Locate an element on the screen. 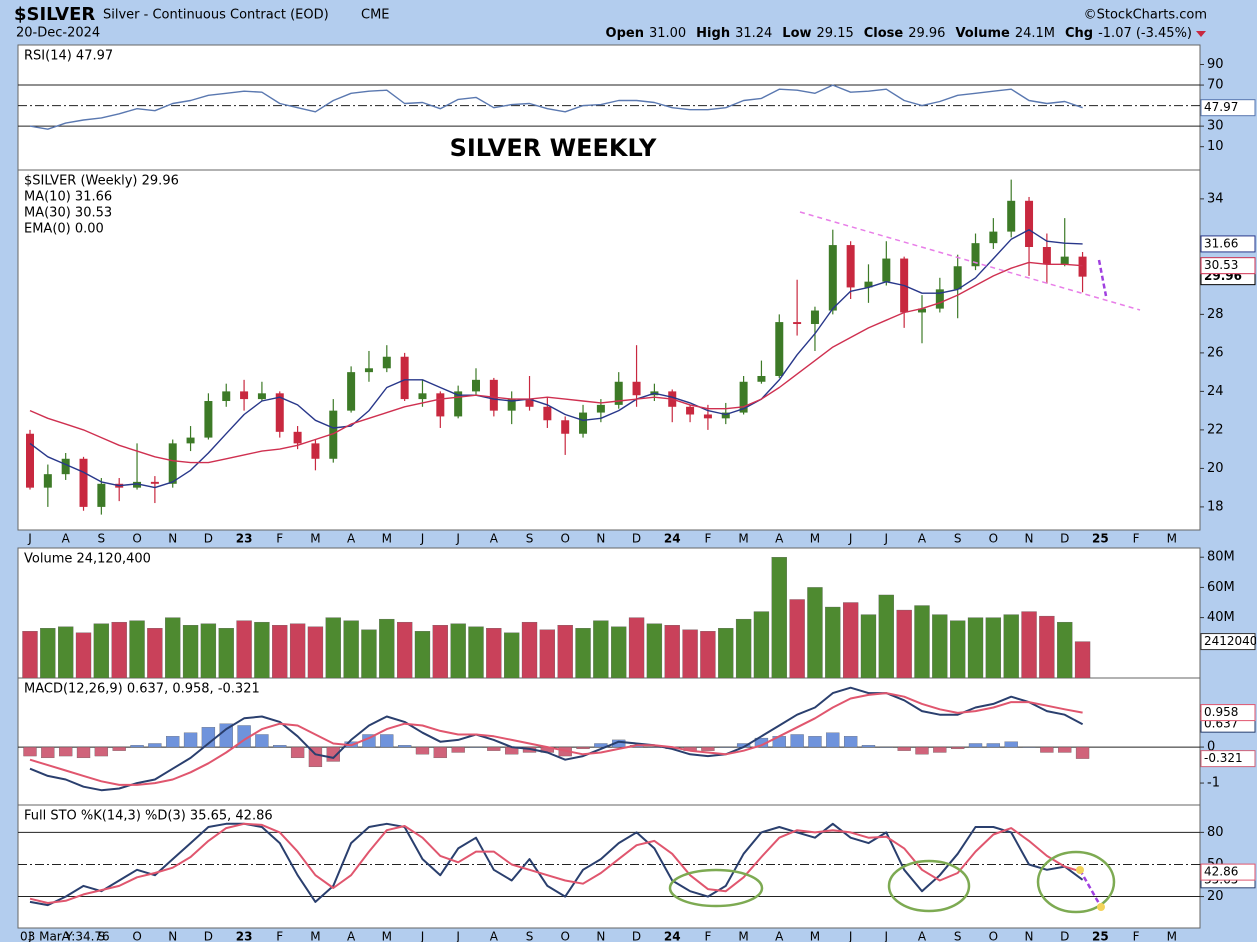  quote-label: Close is located at coordinates (884, 33).